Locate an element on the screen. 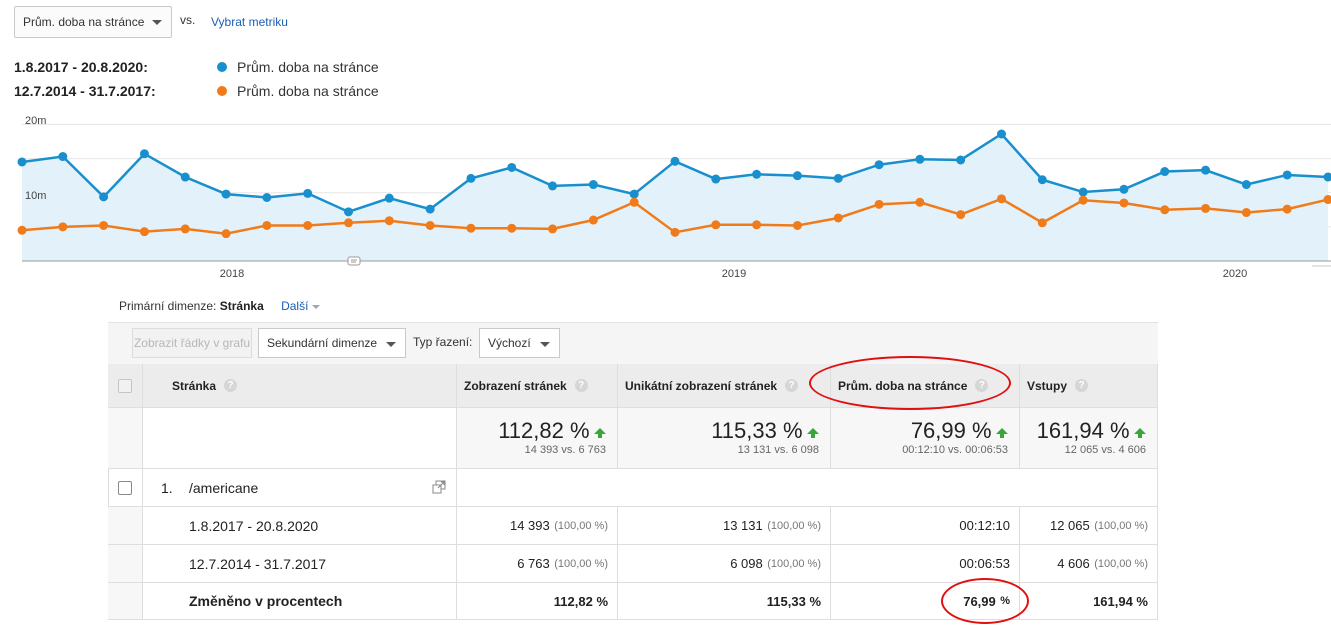 The image size is (1331, 639). change-unique: 115,33 % is located at coordinates (724, 601).